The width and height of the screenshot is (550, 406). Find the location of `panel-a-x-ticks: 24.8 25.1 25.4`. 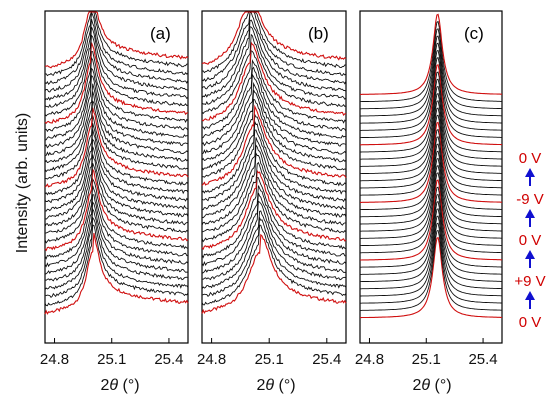

panel-a-x-ticks: 24.8 25.1 25.4 is located at coordinates (112, 353).